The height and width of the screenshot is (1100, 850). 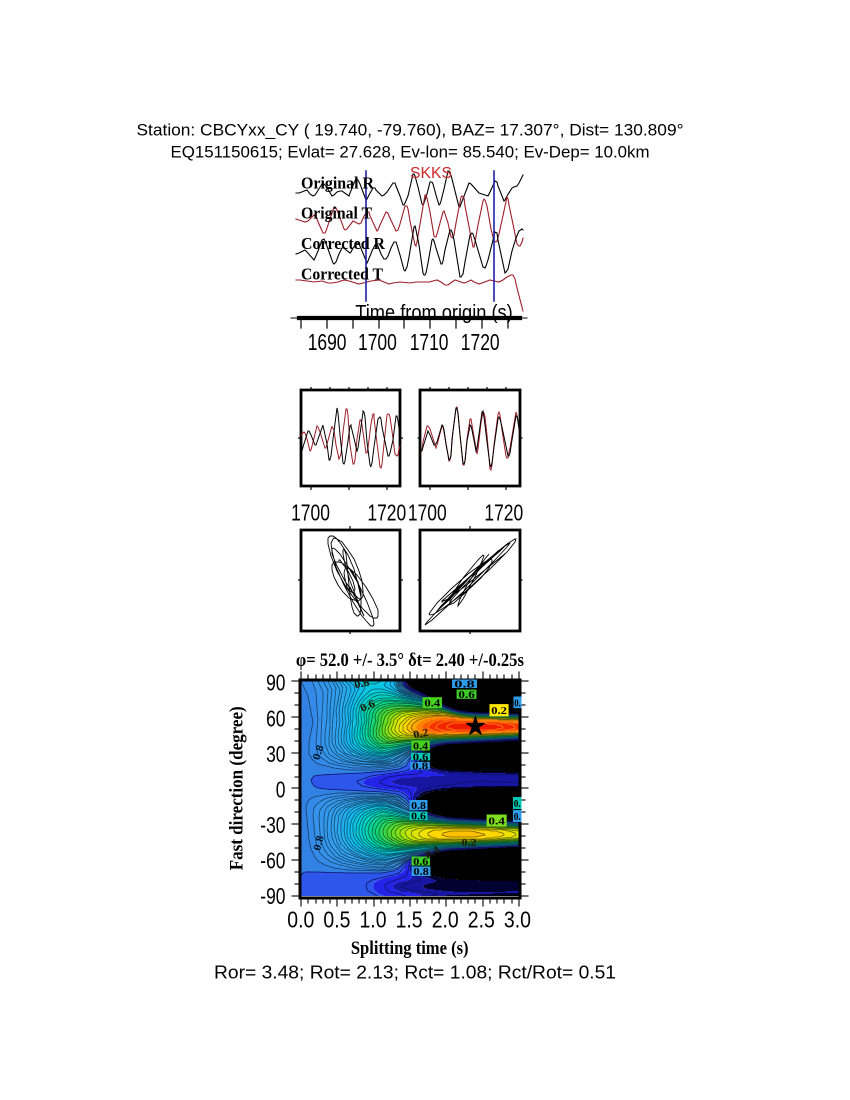 What do you see at coordinates (281, 789) in the screenshot?
I see `svg-text: 0` at bounding box center [281, 789].